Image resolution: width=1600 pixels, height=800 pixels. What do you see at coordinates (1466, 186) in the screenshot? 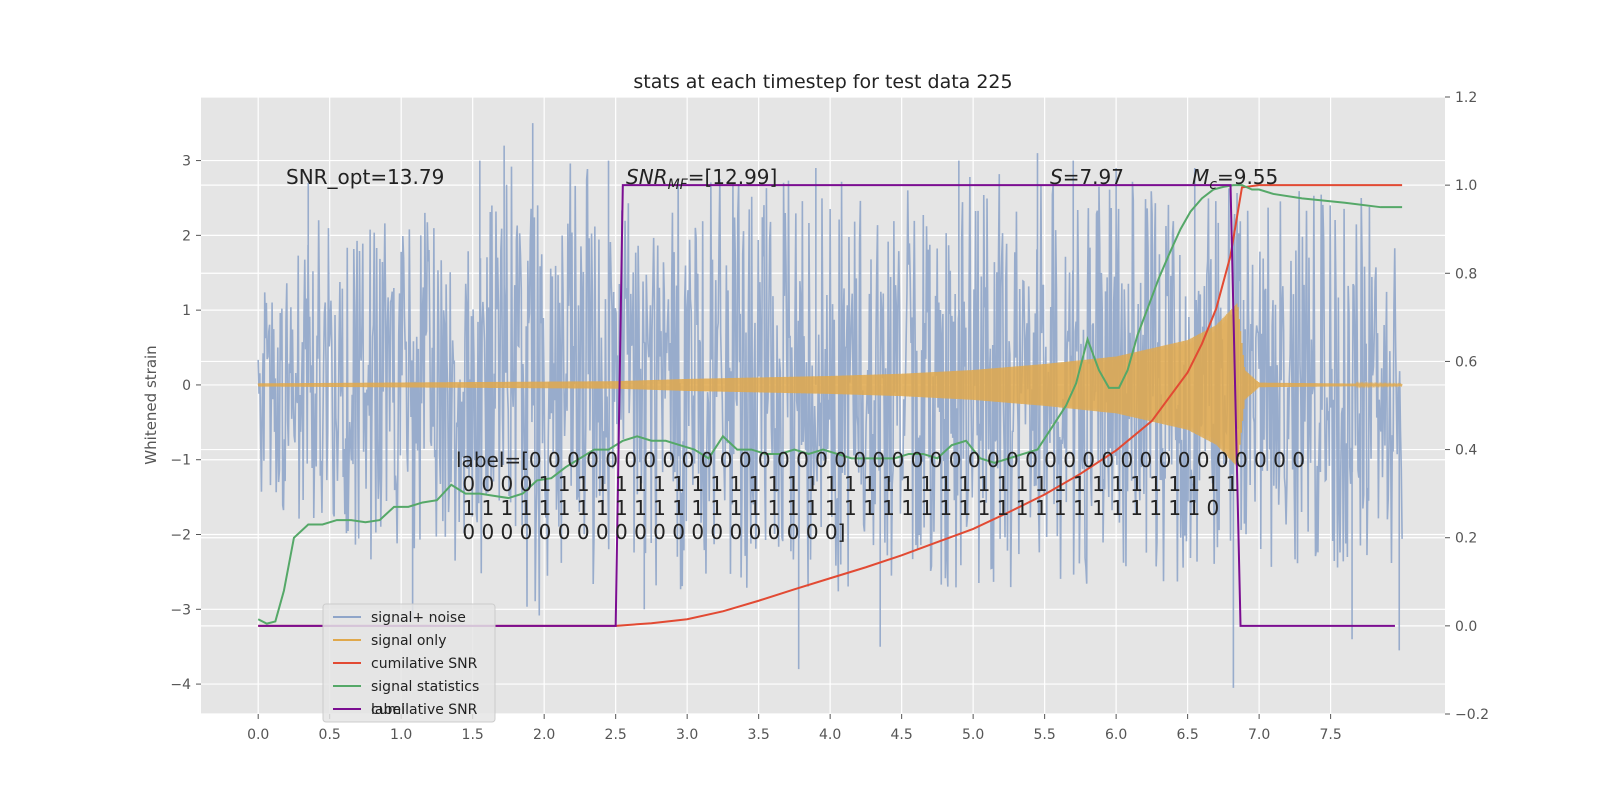
I see `y2-tick-label: 1.0` at bounding box center [1466, 186].